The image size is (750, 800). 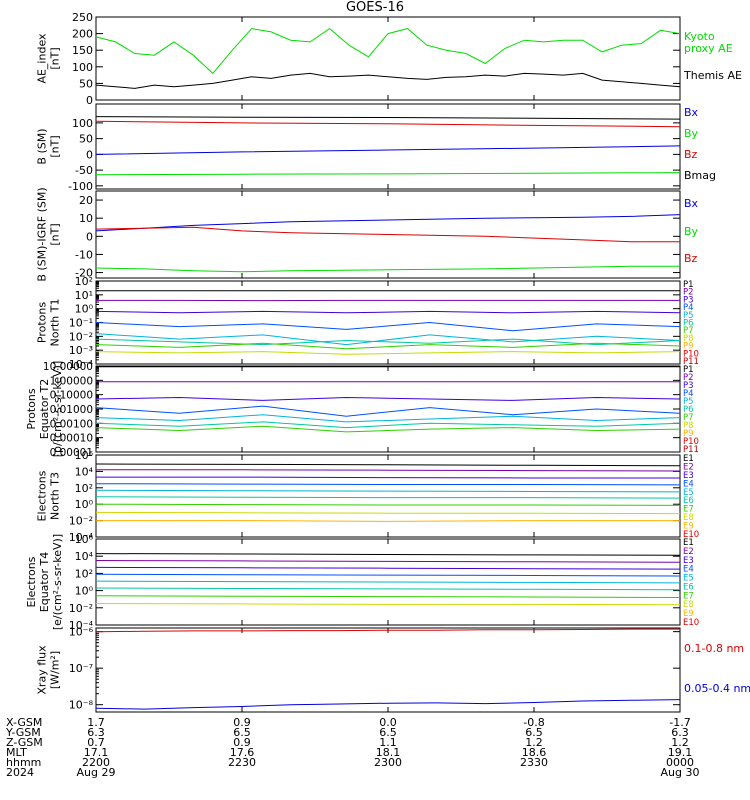 I want to click on legend-label: By, so click(x=691, y=133).